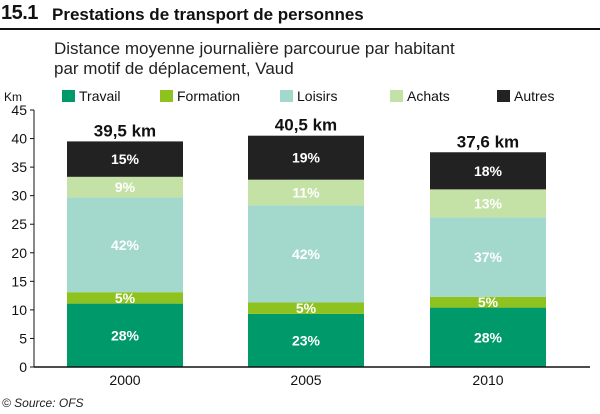  I want to click on data-label-2000-achats: 9%, so click(125, 187).